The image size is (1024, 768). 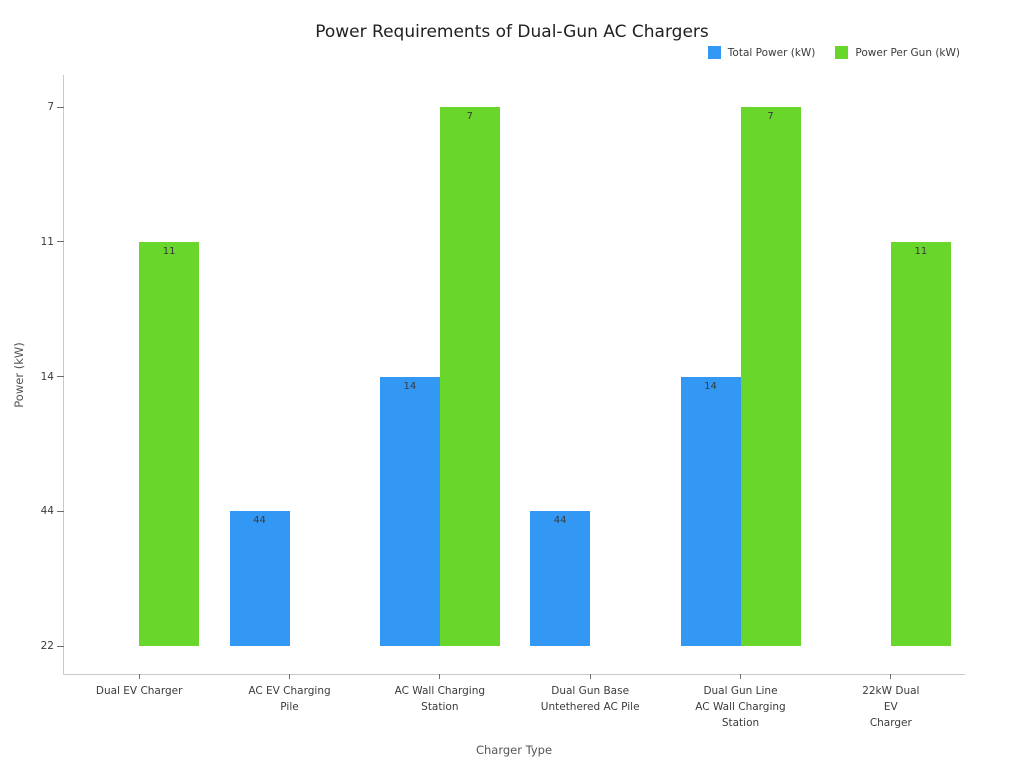 What do you see at coordinates (833, 52) in the screenshot?
I see `chart-legend: Total Power (kW) Power Per Gun (kW)` at bounding box center [833, 52].